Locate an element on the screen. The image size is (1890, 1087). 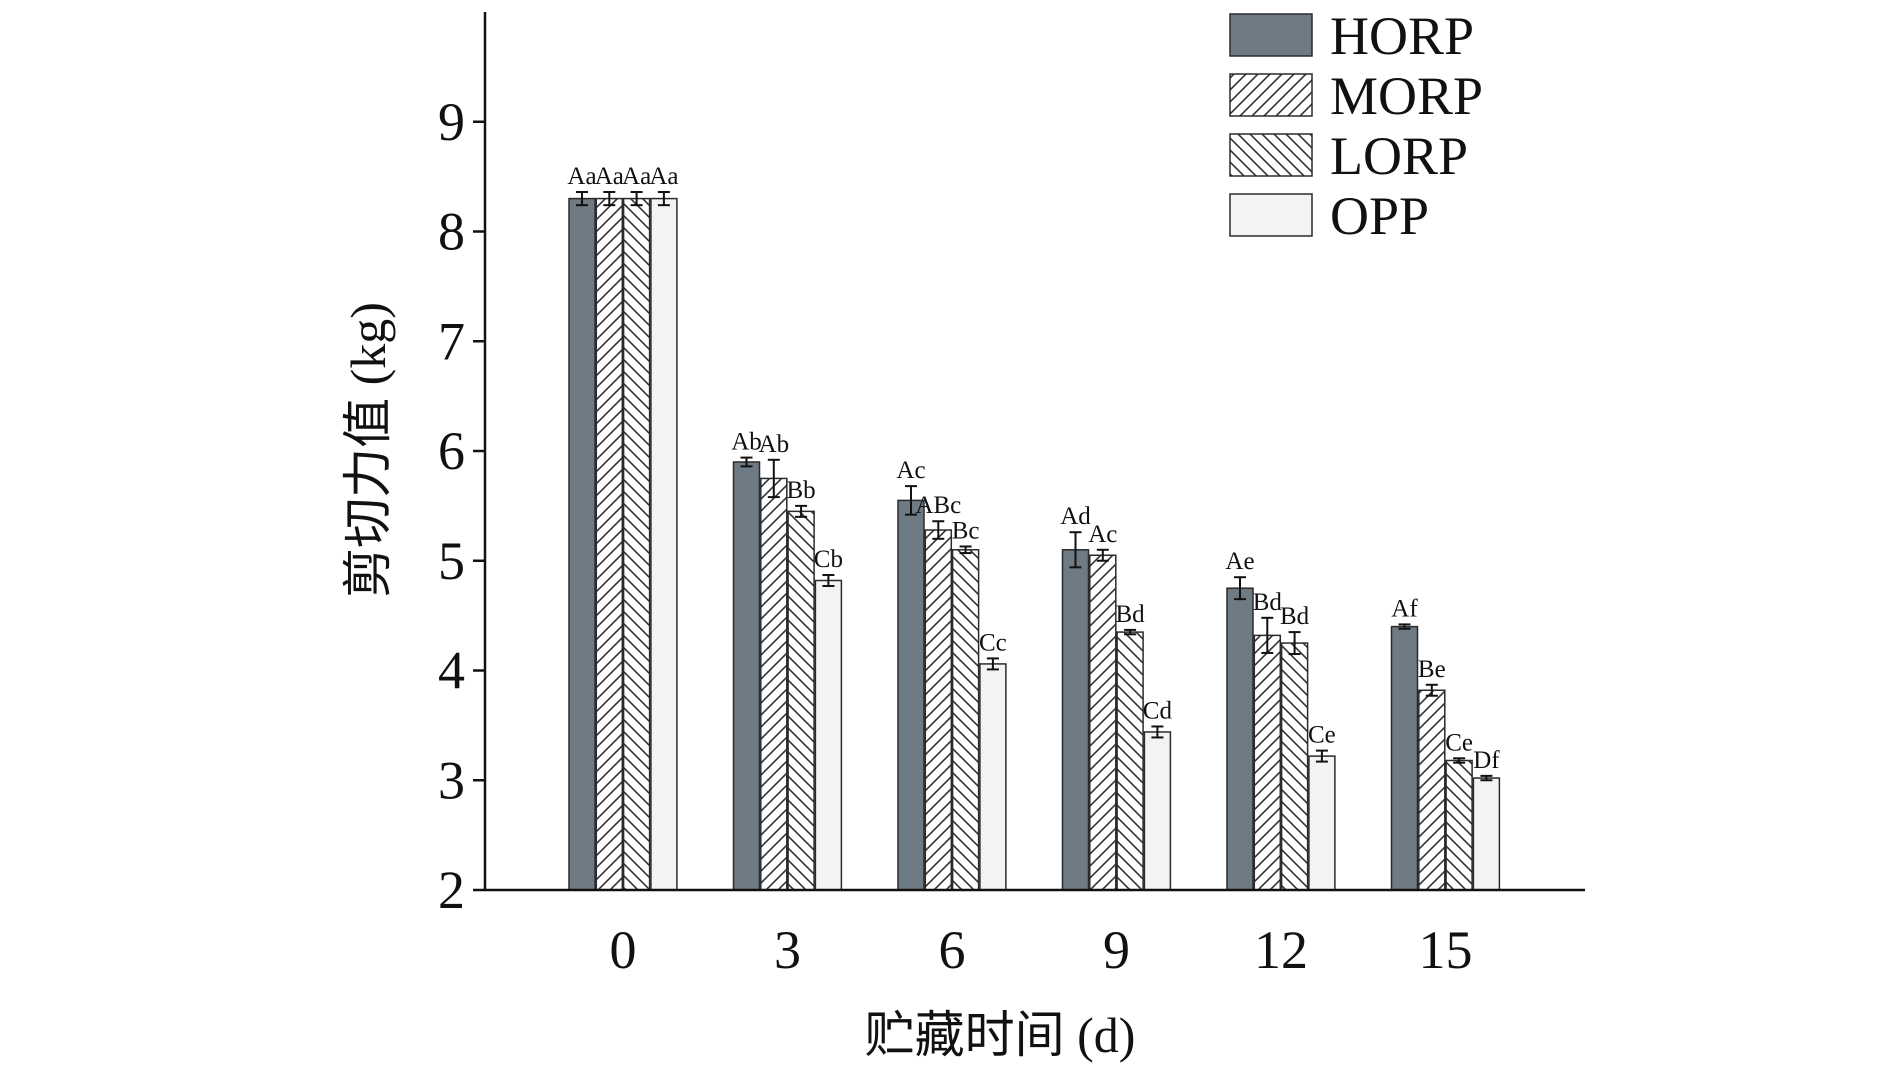
data-label-lorp-12: Bd is located at coordinates (1295, 616).